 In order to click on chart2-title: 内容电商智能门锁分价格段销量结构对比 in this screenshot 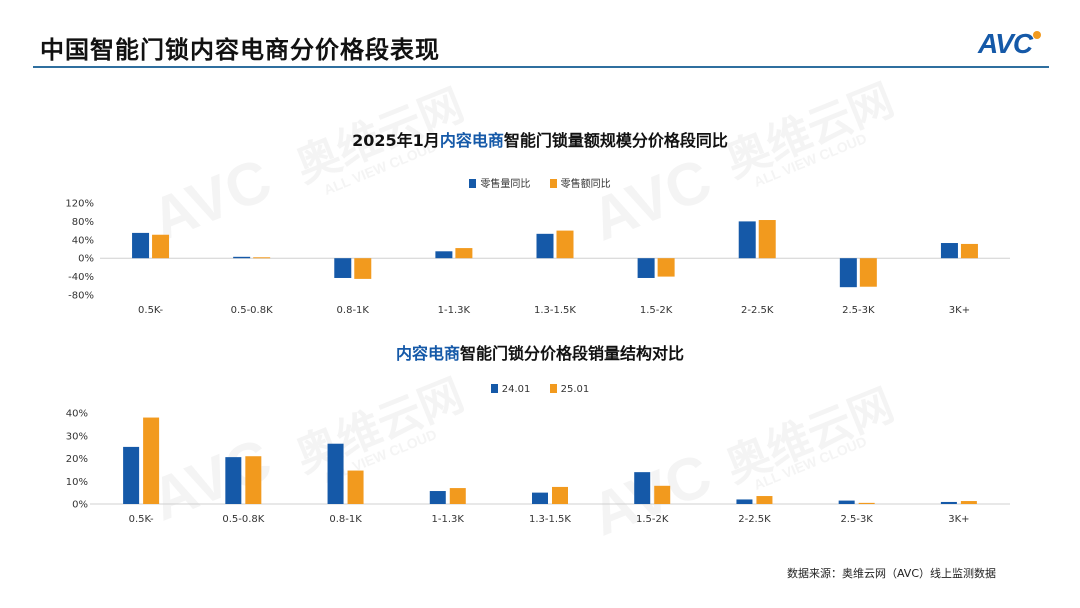, I will do `click(540, 352)`.